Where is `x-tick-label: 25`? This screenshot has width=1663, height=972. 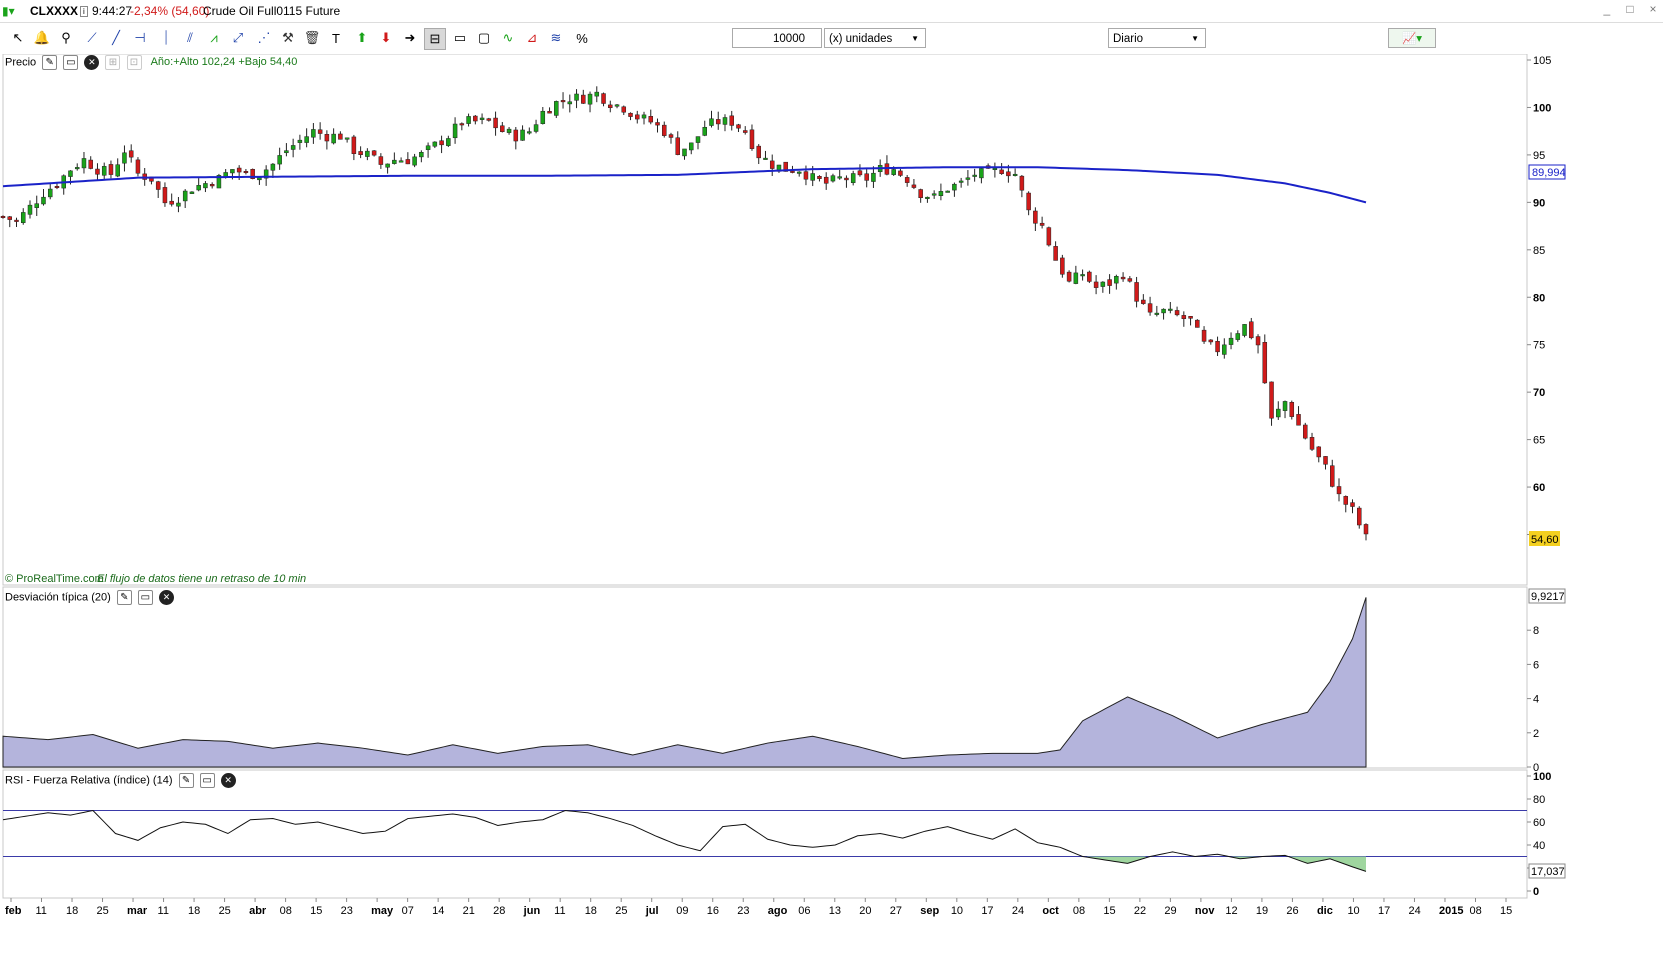 x-tick-label: 25 is located at coordinates (225, 911).